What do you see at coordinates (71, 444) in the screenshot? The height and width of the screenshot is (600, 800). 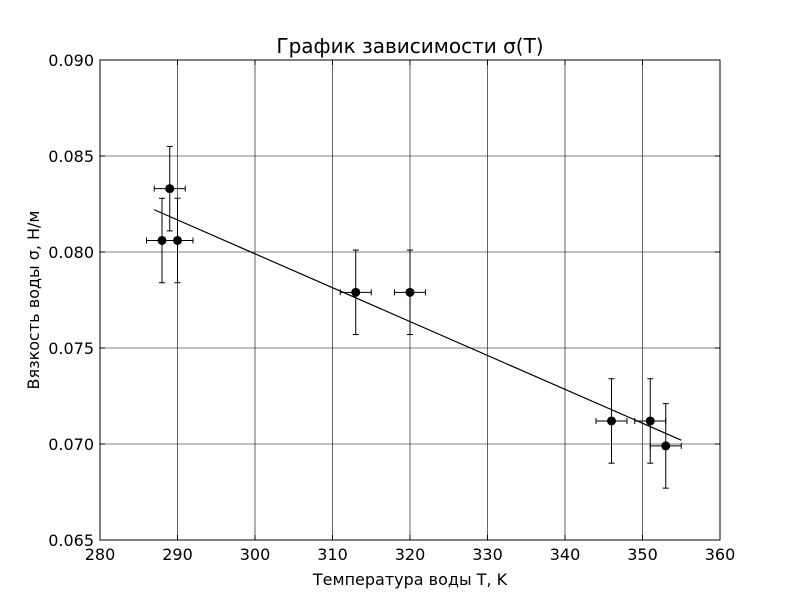 I see `y-tick-label: 0.070` at bounding box center [71, 444].